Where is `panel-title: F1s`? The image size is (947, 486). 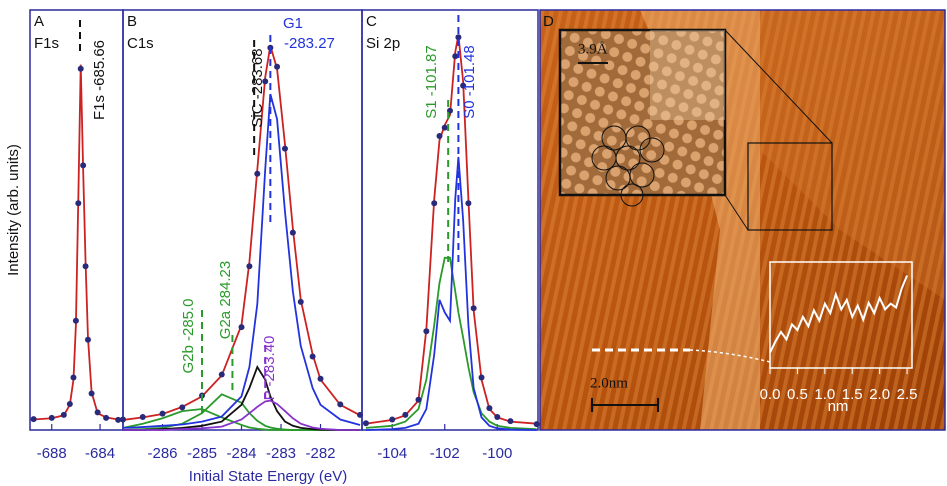
panel-title: F1s is located at coordinates (46, 43).